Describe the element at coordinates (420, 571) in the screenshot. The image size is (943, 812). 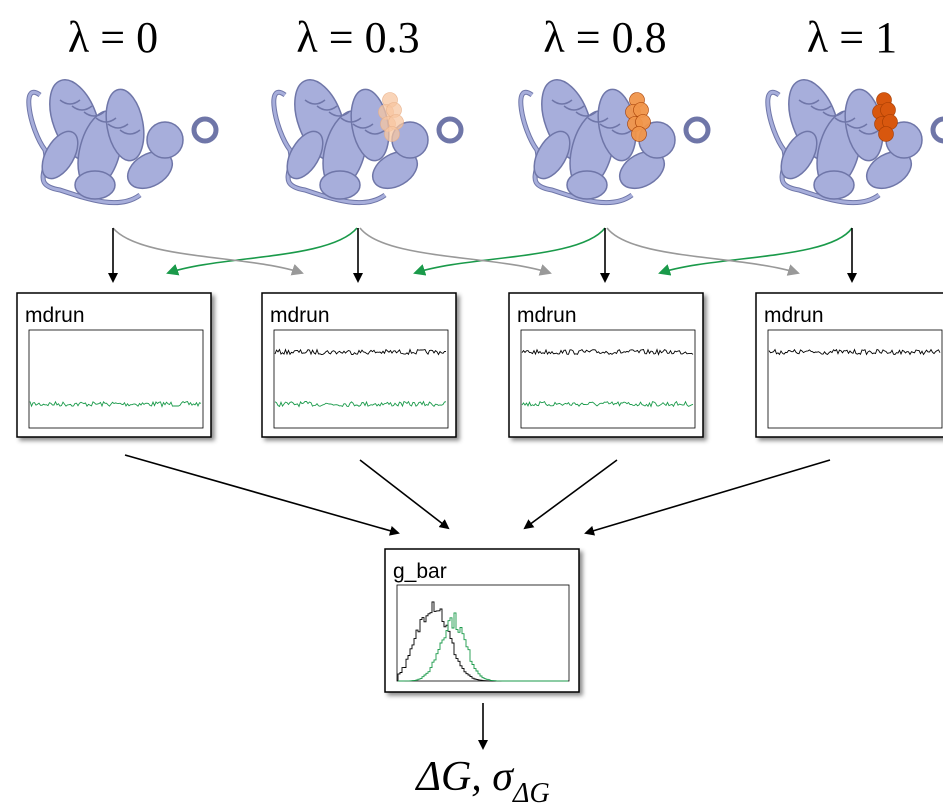
I see `analysis-label: g_bar` at that location.